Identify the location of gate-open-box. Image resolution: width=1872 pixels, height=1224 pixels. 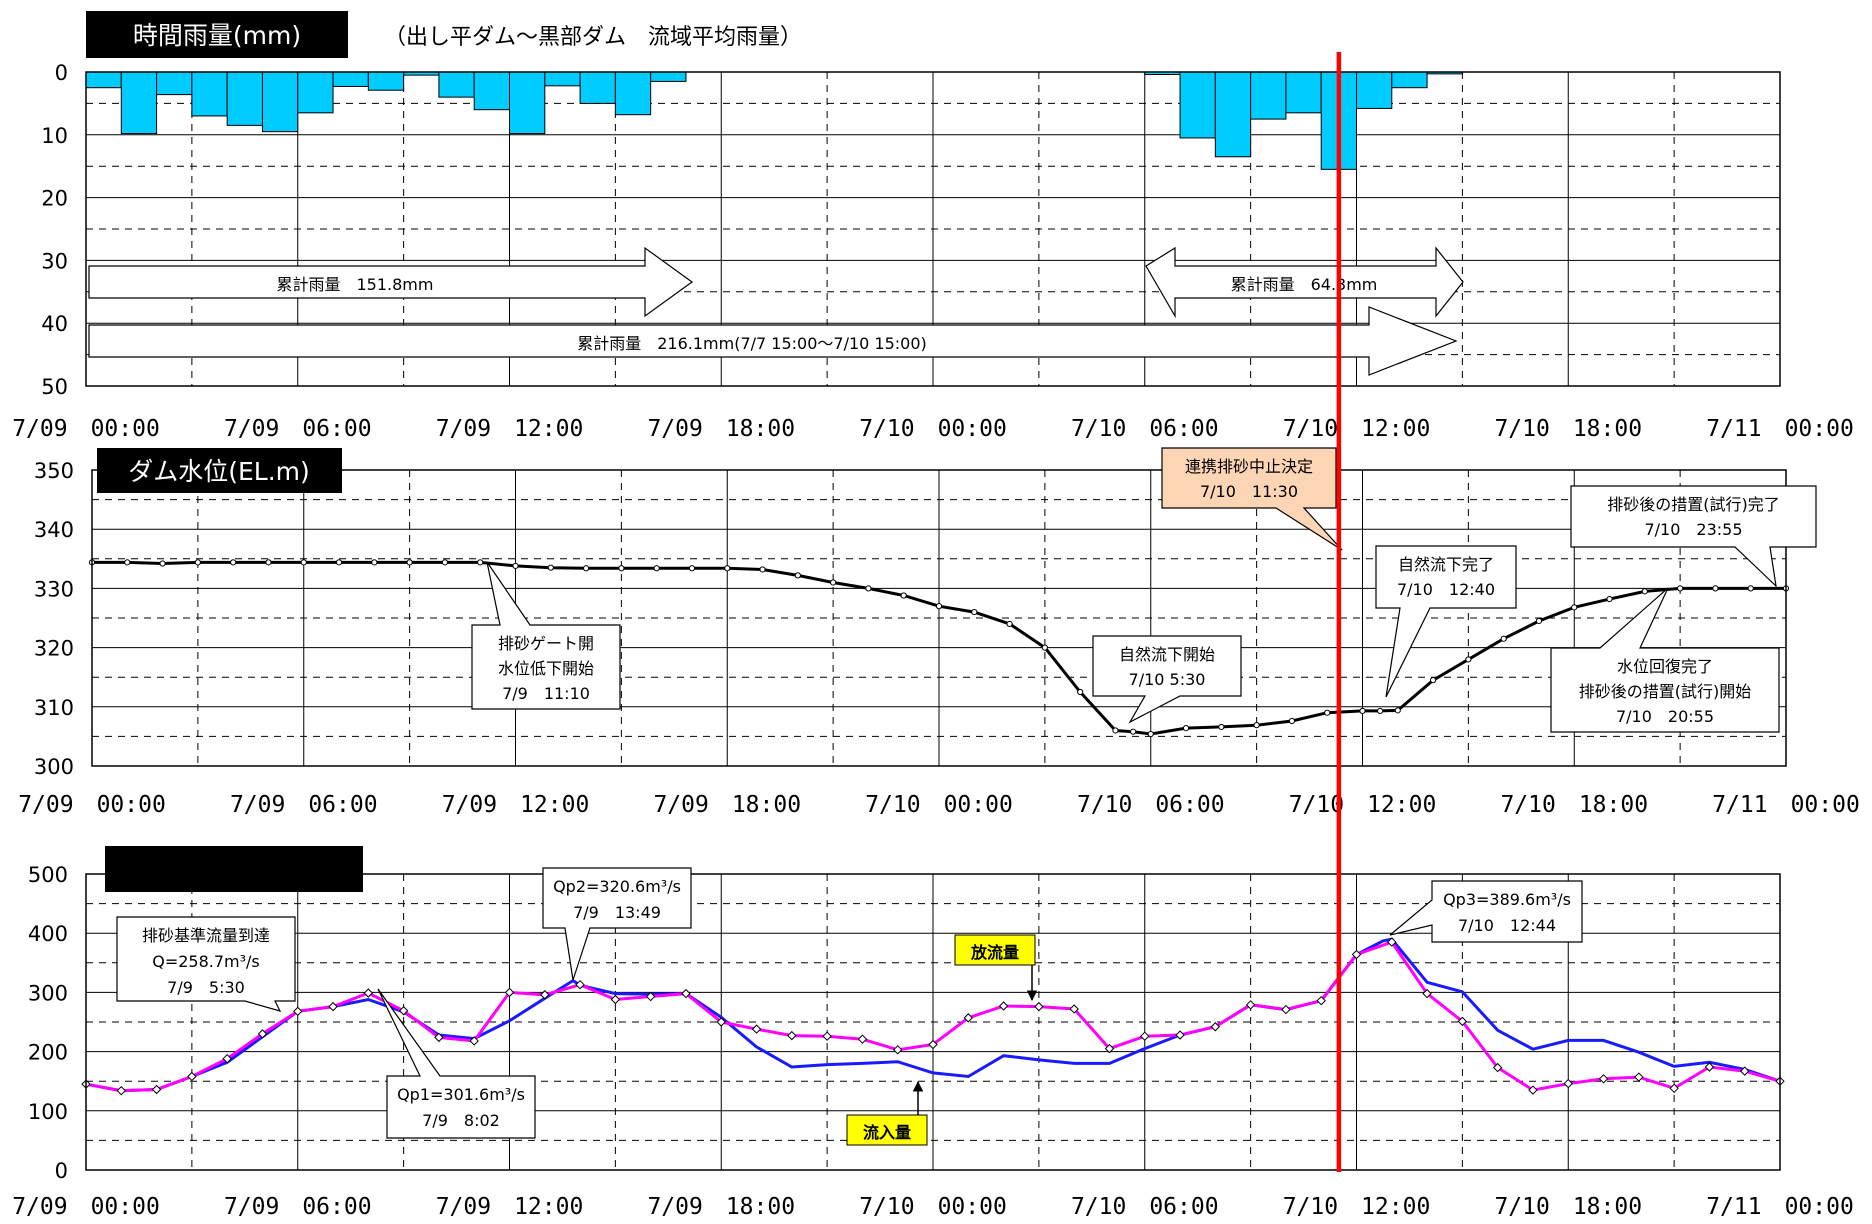
(546, 635).